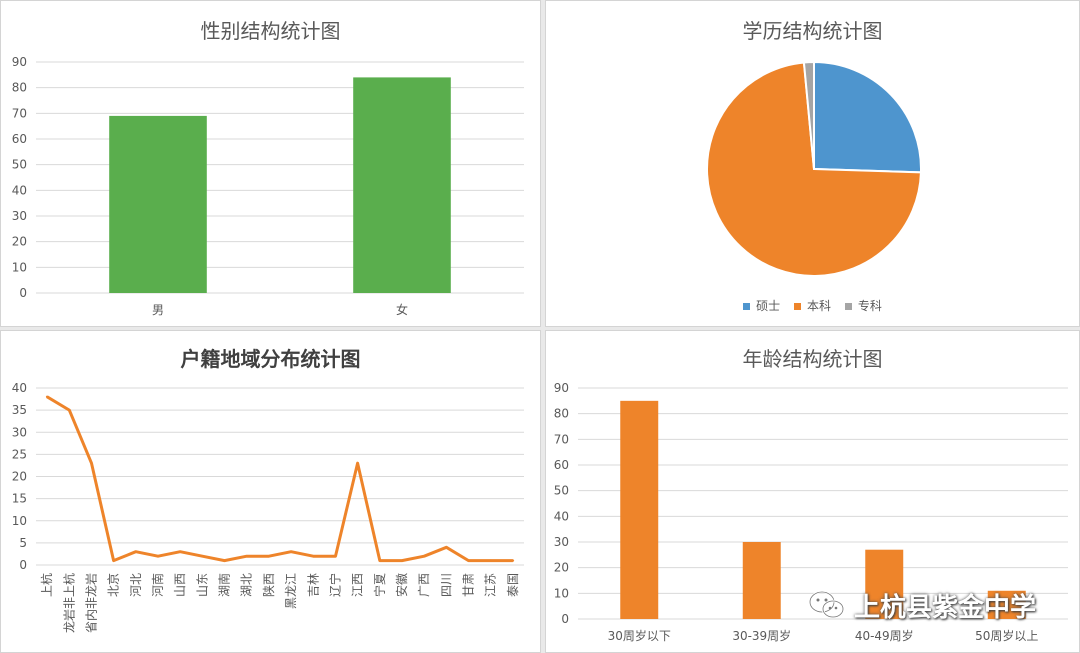  I want to click on region-x-tick-label: 龙岩非上杭, so click(68, 603).